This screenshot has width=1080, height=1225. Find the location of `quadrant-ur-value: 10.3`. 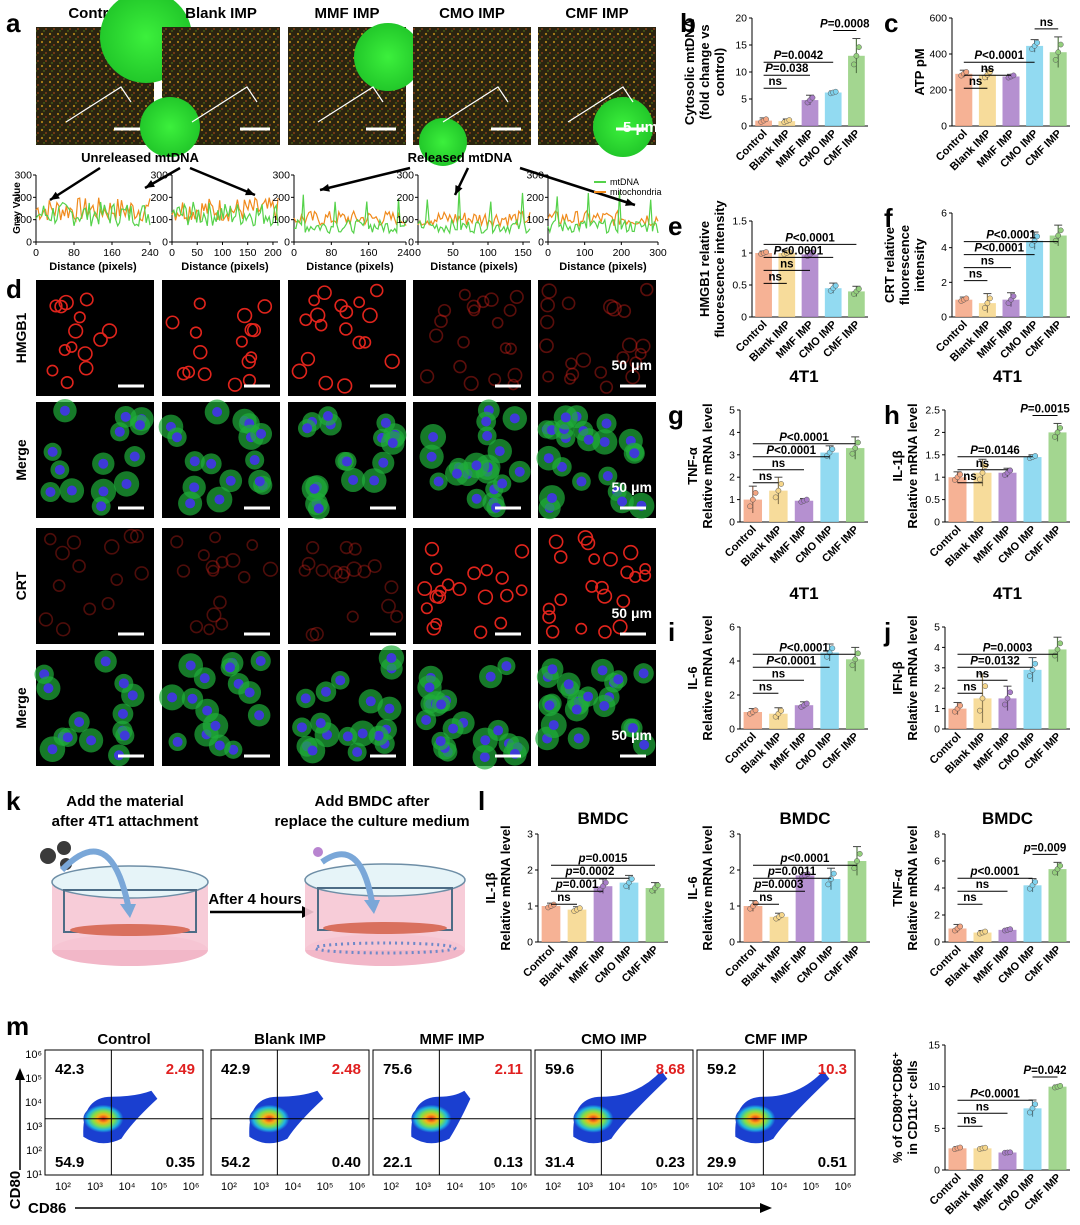

quadrant-ur-value: 10.3 is located at coordinates (832, 1069).